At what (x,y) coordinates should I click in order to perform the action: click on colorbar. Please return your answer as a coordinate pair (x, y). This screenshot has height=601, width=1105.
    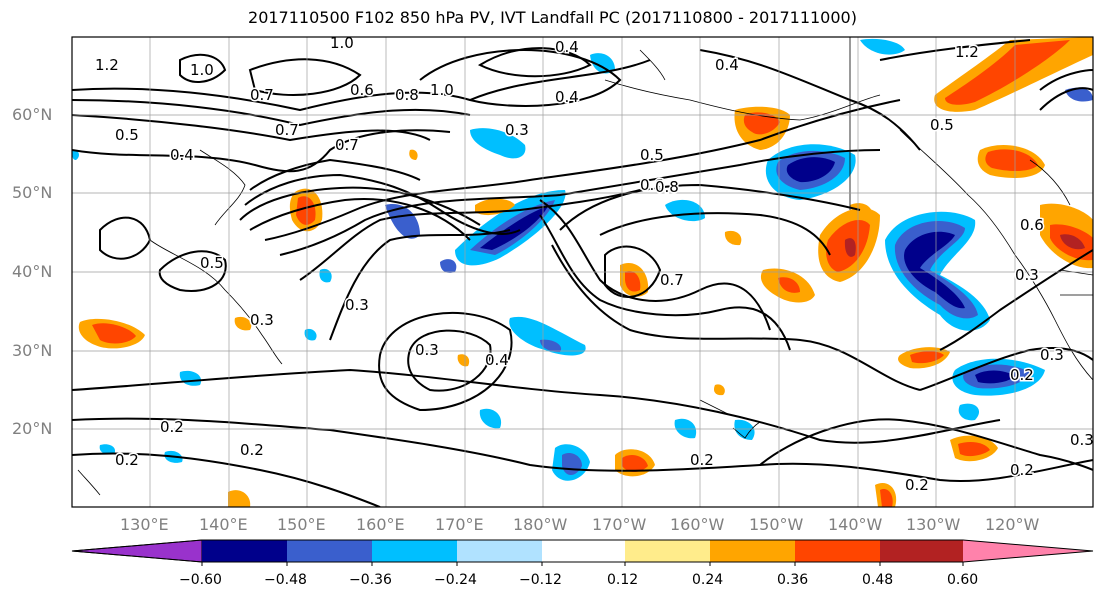
    Looking at the image, I should click on (582, 552).